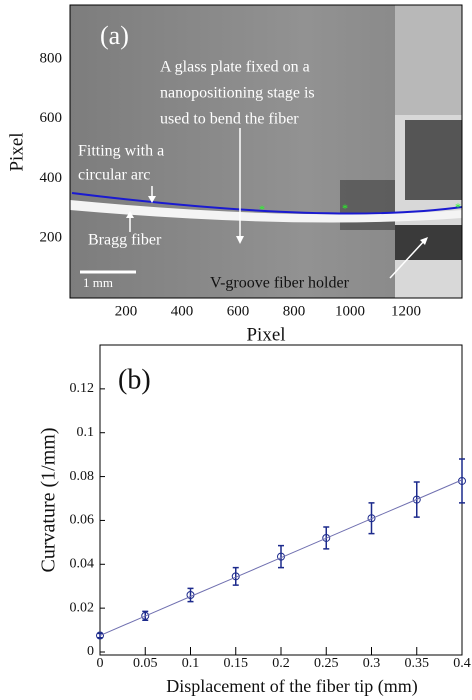 This screenshot has width=472, height=700. I want to click on x-tick-label: 800, so click(294, 311).